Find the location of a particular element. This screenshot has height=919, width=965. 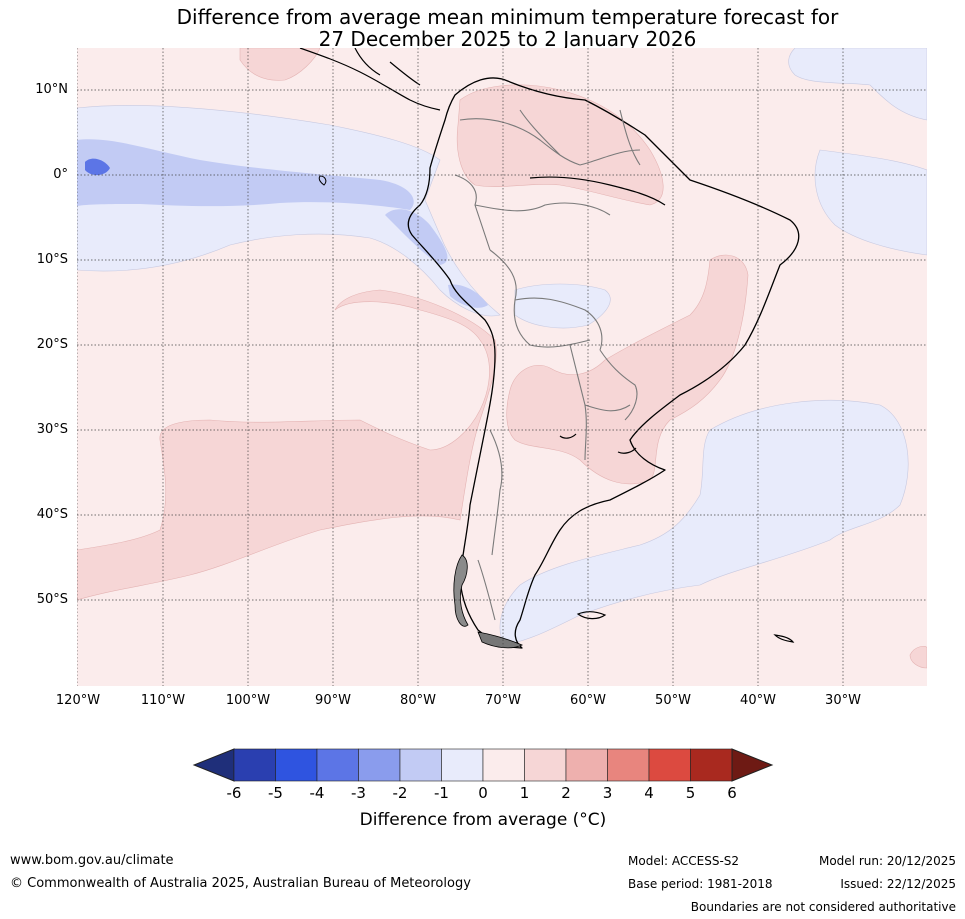

south-georgia-island is located at coordinates (784, 638).